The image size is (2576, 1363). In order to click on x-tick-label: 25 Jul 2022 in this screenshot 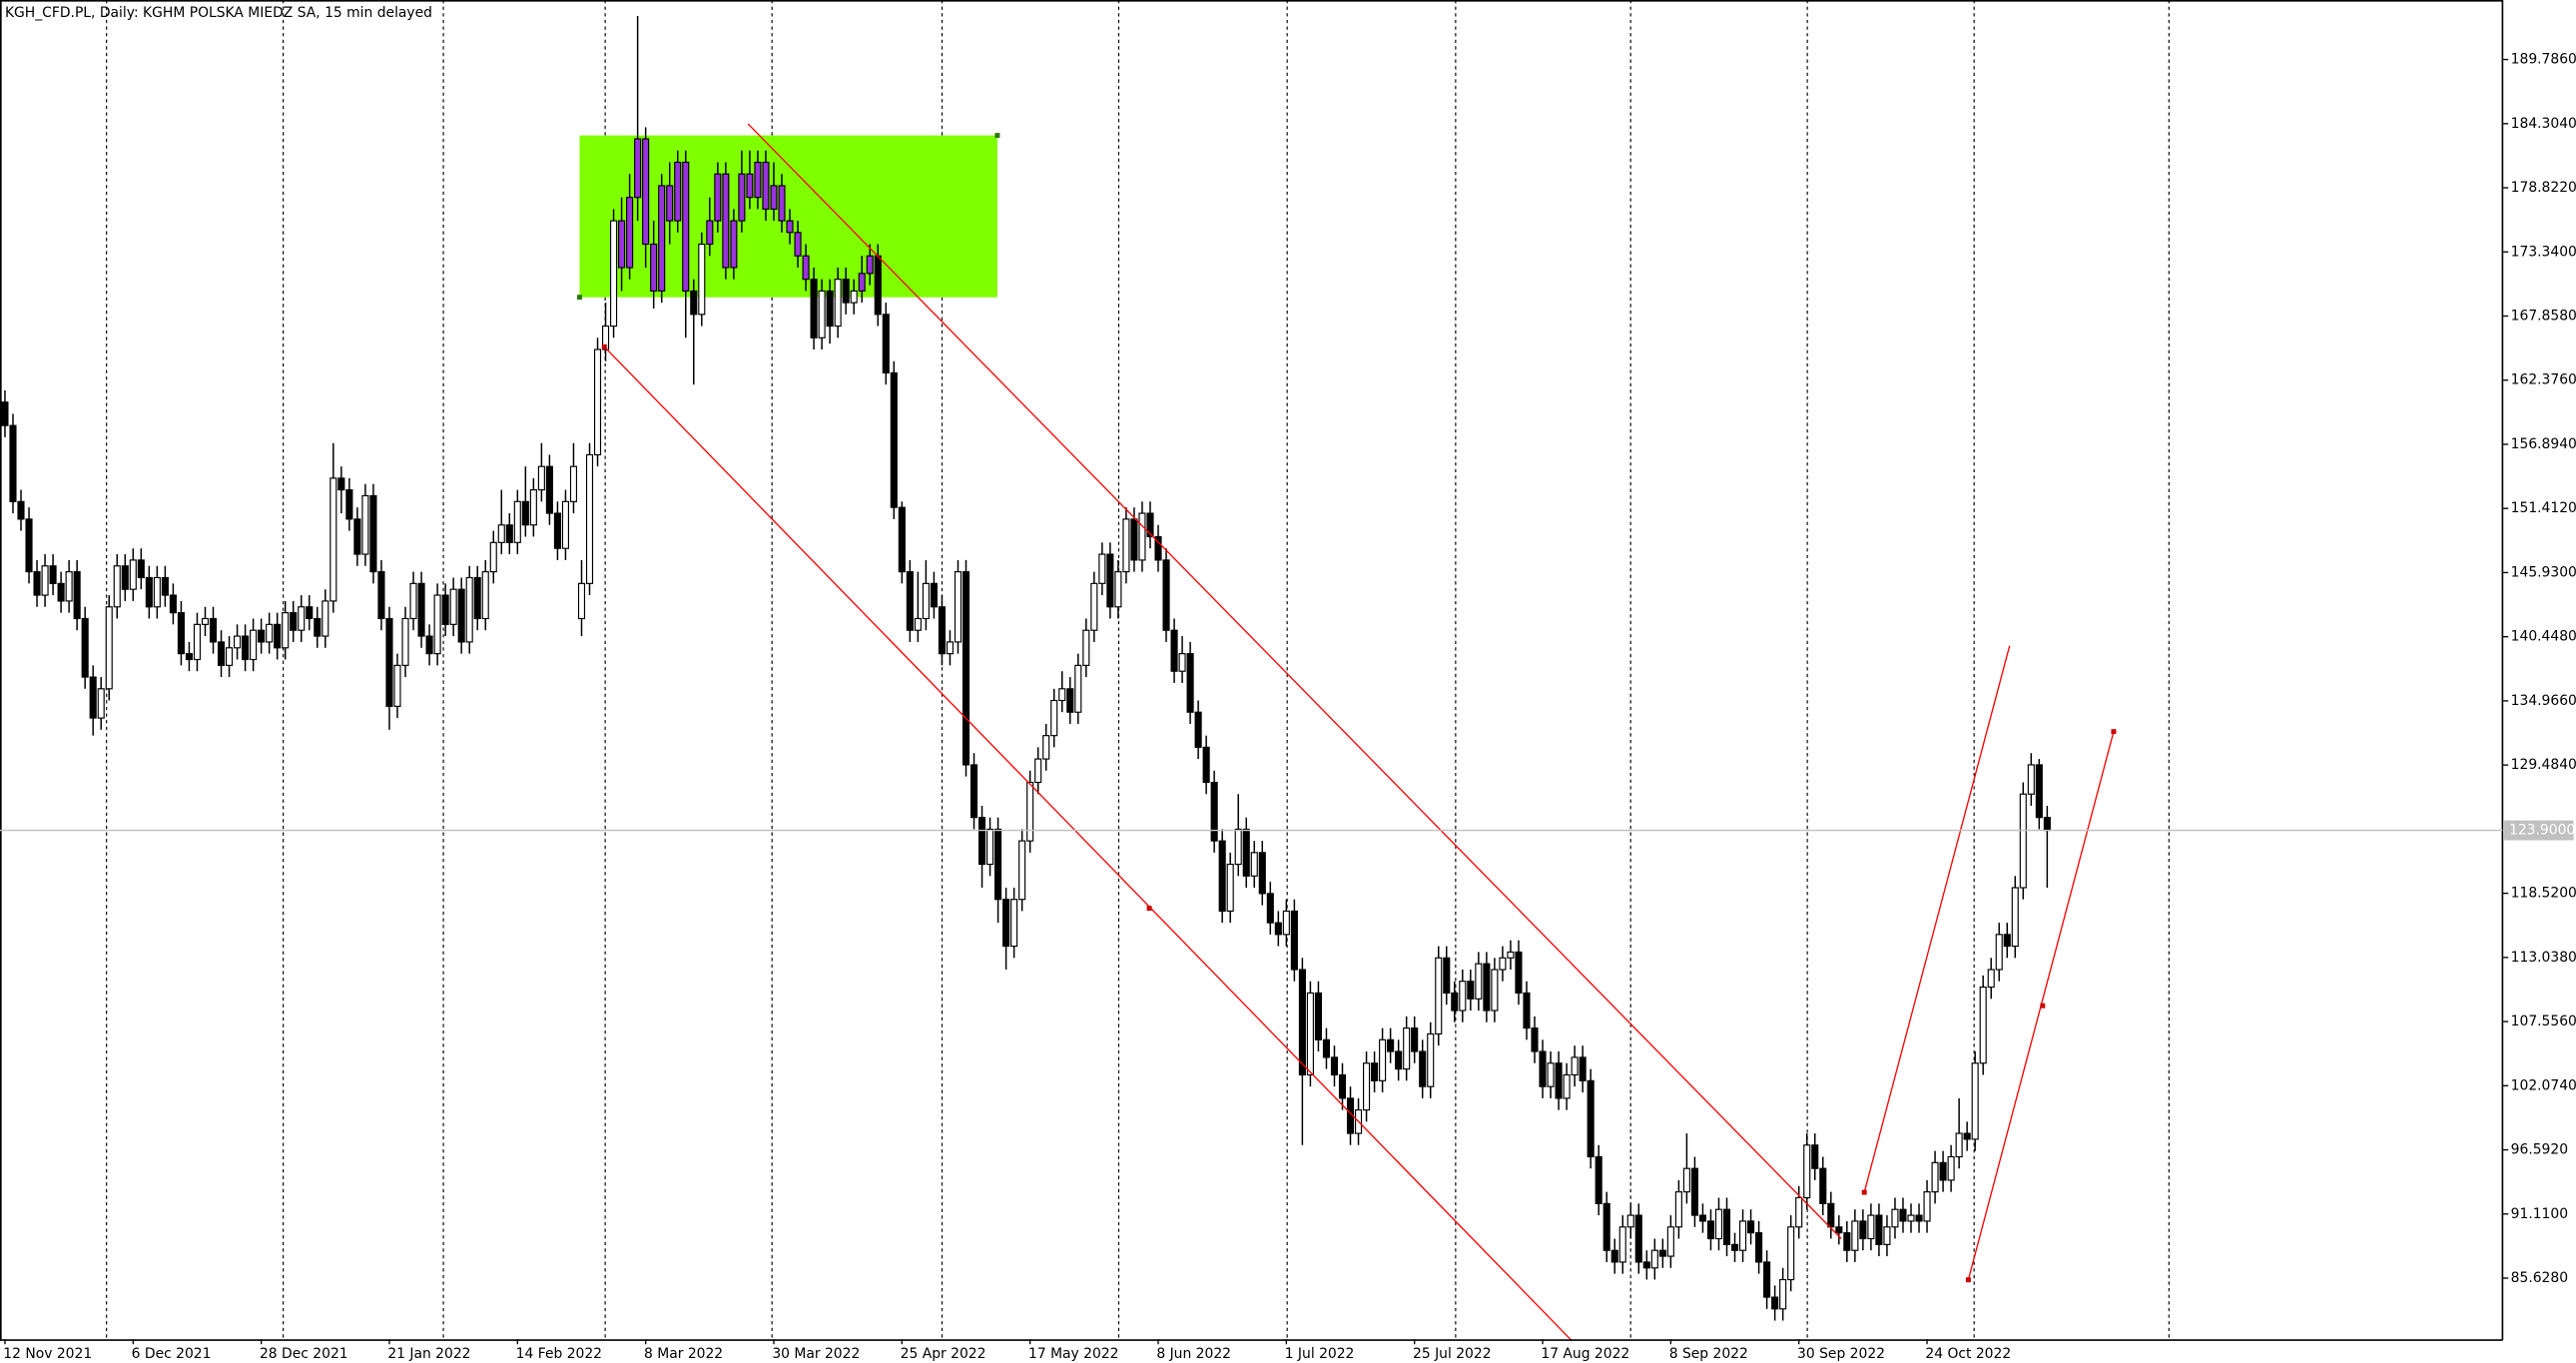, I will do `click(1452, 1354)`.